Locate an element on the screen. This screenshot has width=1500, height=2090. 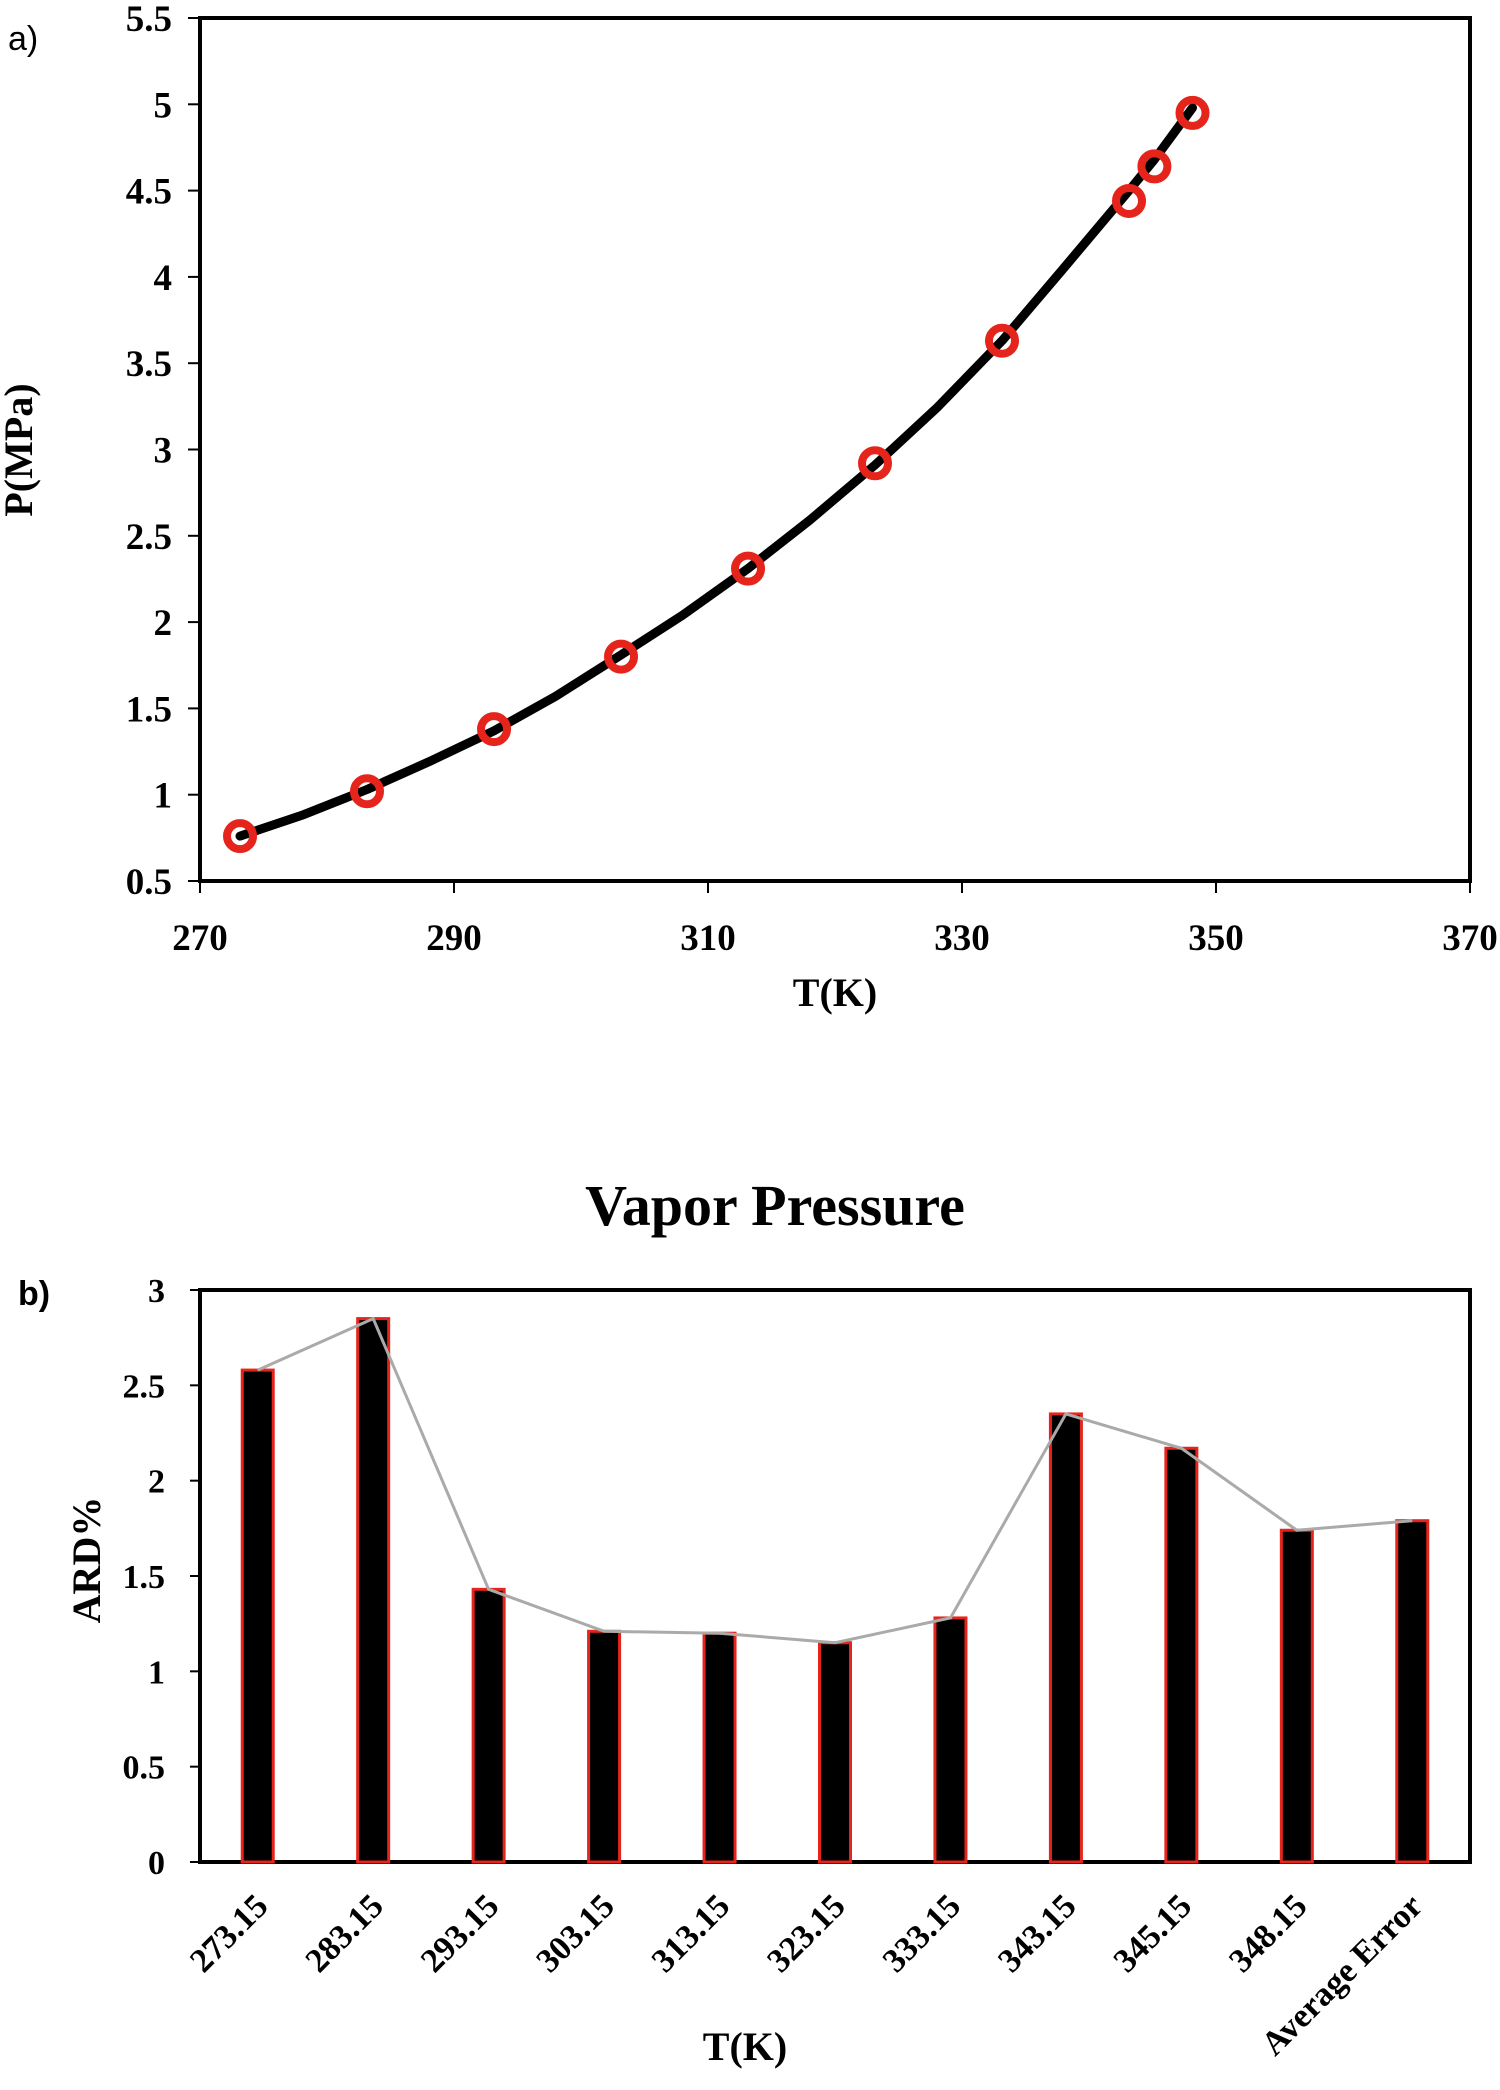
chart-b-y-tick-label: 0 is located at coordinates (156, 1863).